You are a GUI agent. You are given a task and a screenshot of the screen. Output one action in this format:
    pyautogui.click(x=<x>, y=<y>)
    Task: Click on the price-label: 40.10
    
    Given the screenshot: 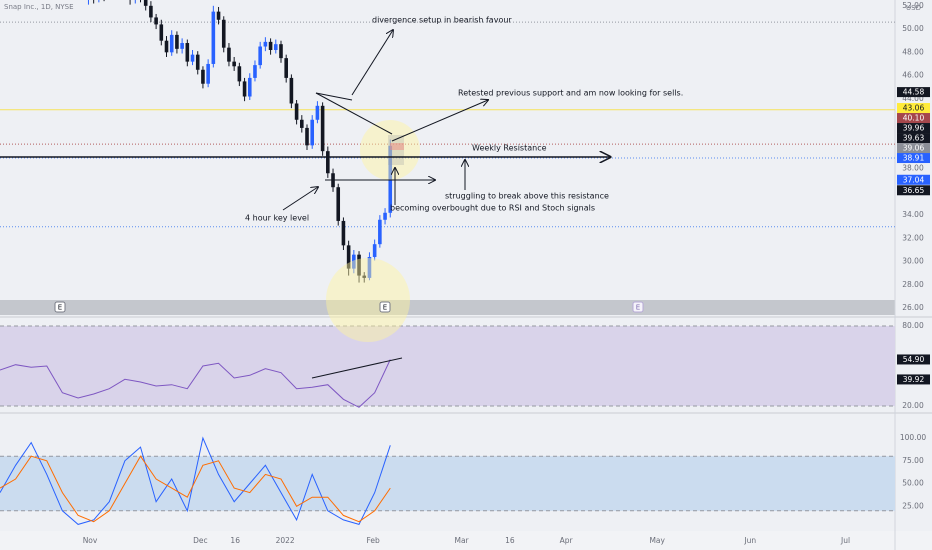 What is the action you would take?
    pyautogui.click(x=914, y=118)
    